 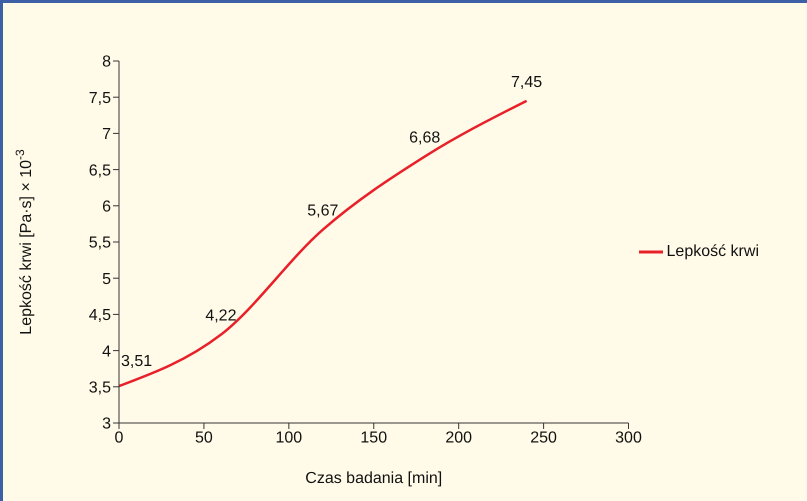 What do you see at coordinates (458, 437) in the screenshot?
I see `x-tick-label: 200` at bounding box center [458, 437].